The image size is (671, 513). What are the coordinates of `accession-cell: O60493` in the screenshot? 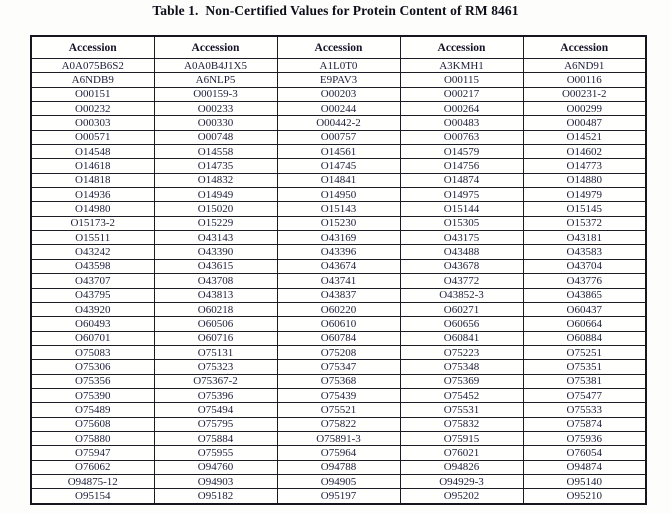 It's located at (92, 324).